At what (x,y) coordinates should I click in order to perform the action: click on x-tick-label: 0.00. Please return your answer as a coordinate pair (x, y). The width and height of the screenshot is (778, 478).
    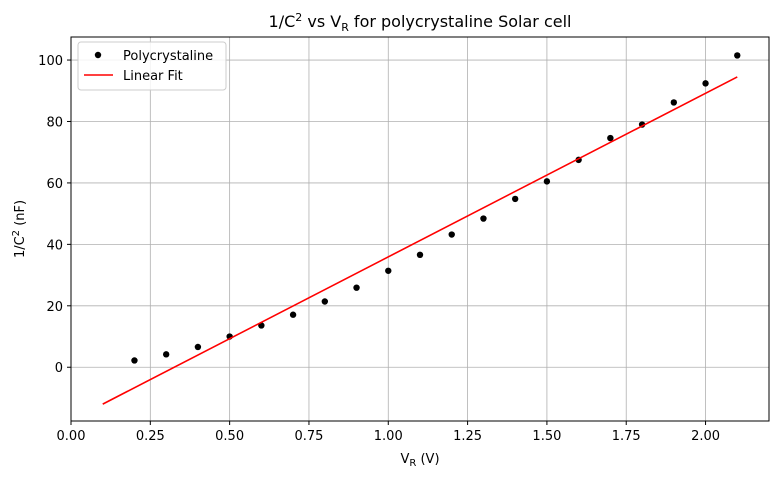
    Looking at the image, I should click on (71, 436).